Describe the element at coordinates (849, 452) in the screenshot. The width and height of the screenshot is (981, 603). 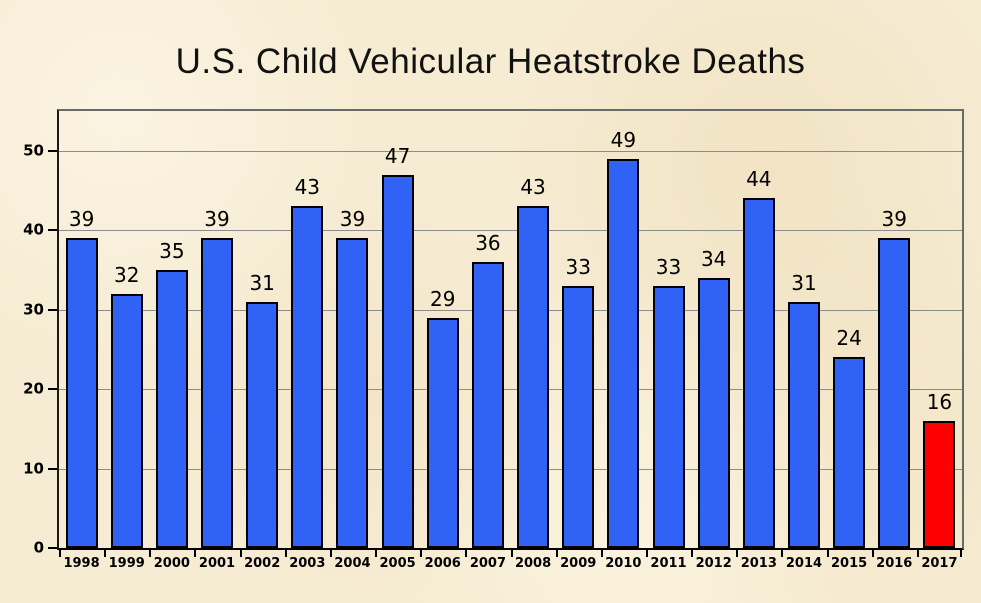
I see `bar-2015` at that location.